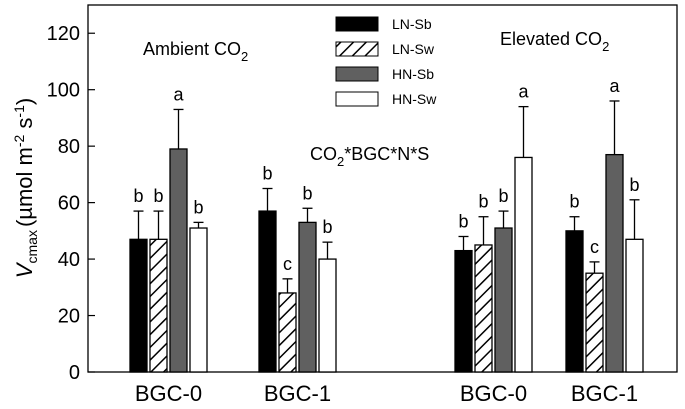 This screenshot has height=409, width=685. Describe the element at coordinates (25, 188) in the screenshot. I see `y-axis-label: Vcmax(µmol m-2 s-1)` at that location.